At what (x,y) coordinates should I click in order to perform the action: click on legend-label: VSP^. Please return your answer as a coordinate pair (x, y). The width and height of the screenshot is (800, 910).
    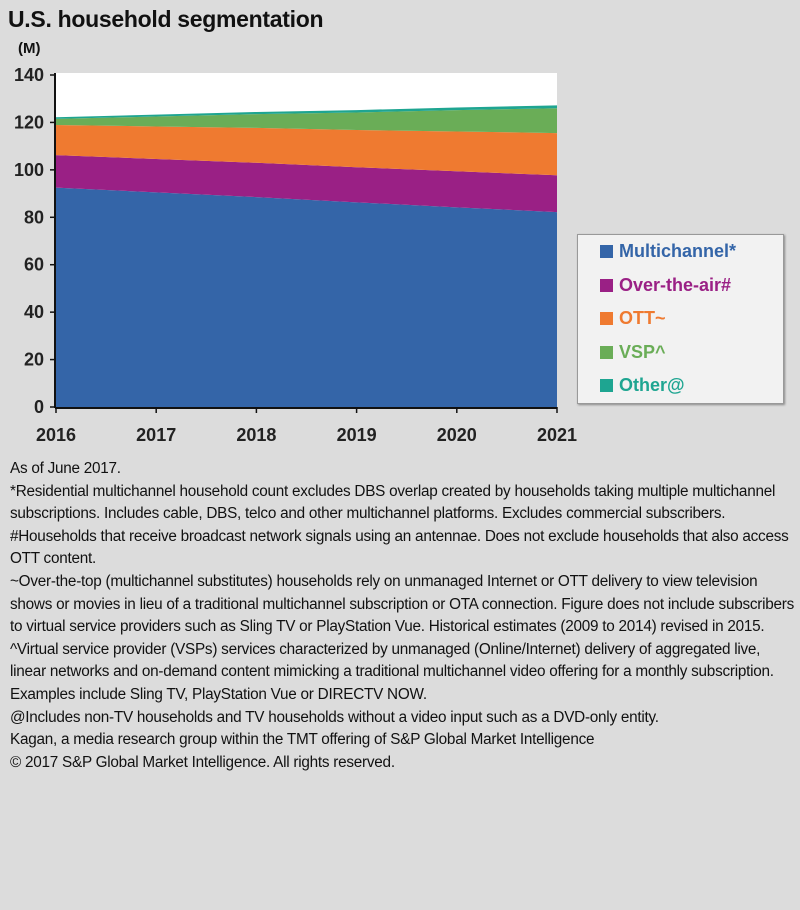
    Looking at the image, I should click on (642, 351).